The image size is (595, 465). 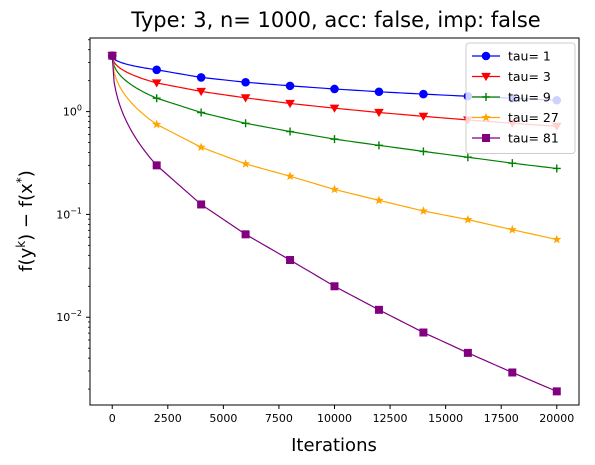 I want to click on x-tick-label: 10000, so click(x=334, y=418).